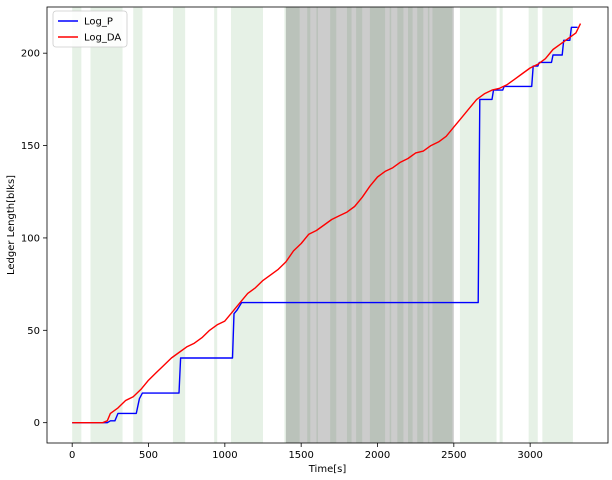 This screenshot has height=480, width=612. Describe the element at coordinates (33, 331) in the screenshot. I see `y-tick-label: 50` at that location.